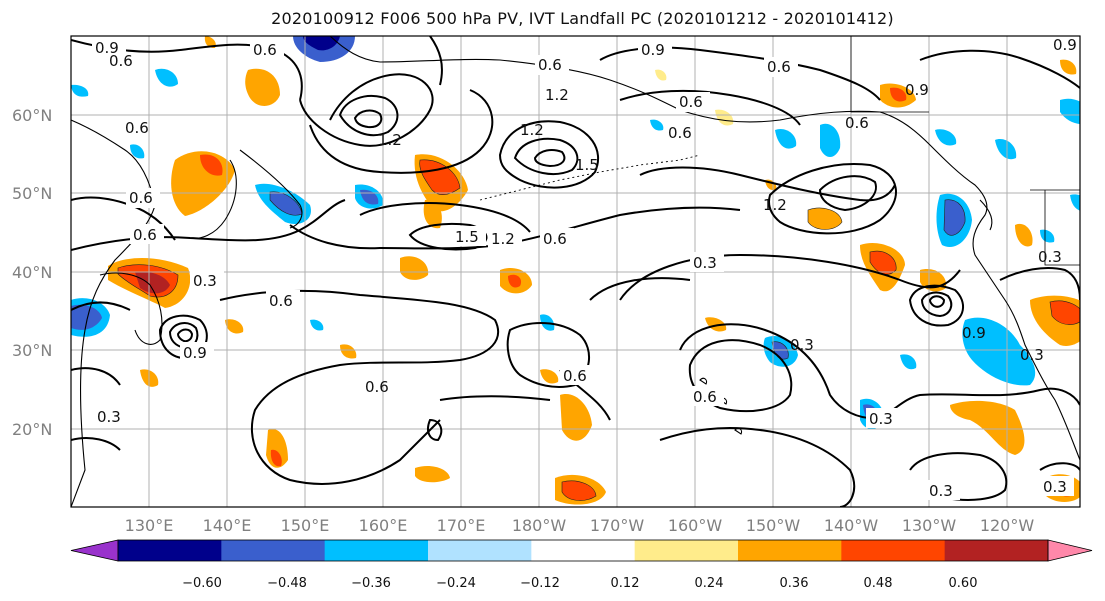 Image resolution: width=1105 pixels, height=601 pixels. I want to click on lat-label: 30°N, so click(32, 350).